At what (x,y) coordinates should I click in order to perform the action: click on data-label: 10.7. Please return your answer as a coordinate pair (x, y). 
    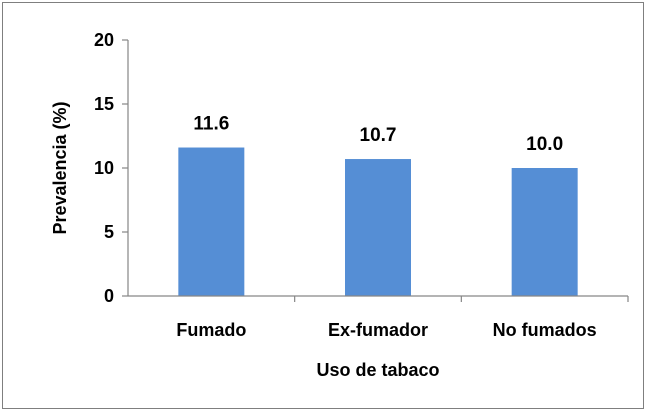
    Looking at the image, I should click on (378, 135).